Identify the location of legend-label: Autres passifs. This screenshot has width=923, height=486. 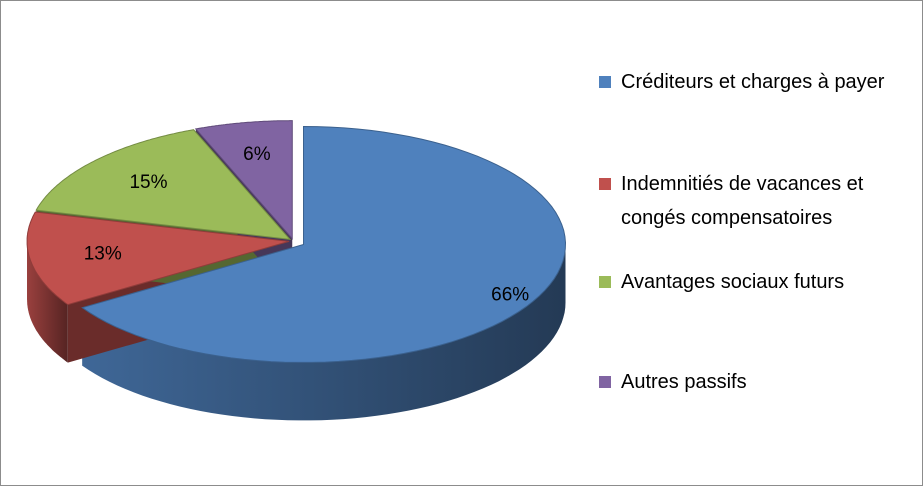
(684, 382).